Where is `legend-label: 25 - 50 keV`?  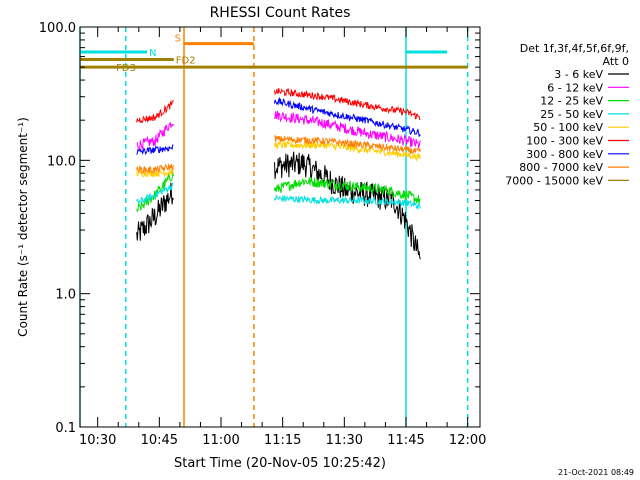
legend-label: 25 - 50 keV is located at coordinates (571, 114).